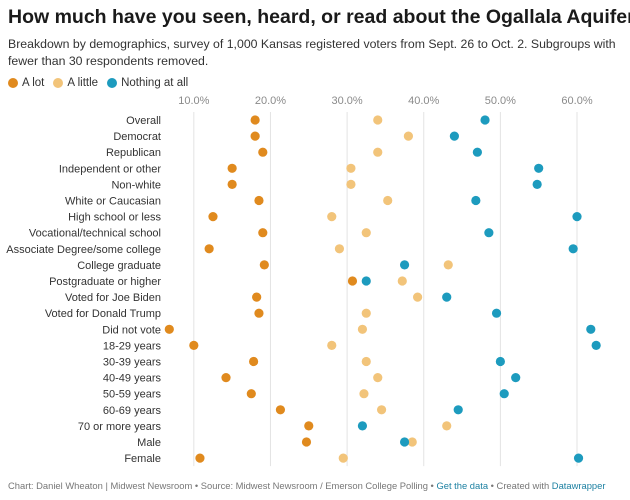  What do you see at coordinates (362, 426) in the screenshot?
I see `dot-nothing-at-all-70-or-more-years` at bounding box center [362, 426].